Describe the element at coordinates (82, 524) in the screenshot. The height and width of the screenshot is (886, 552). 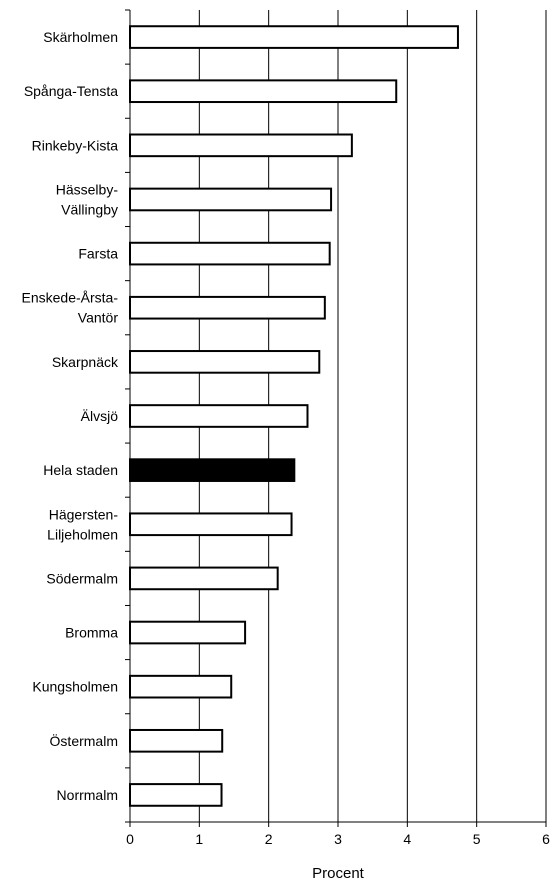
I see `category-label: Hägersten- Liljeholmen` at that location.